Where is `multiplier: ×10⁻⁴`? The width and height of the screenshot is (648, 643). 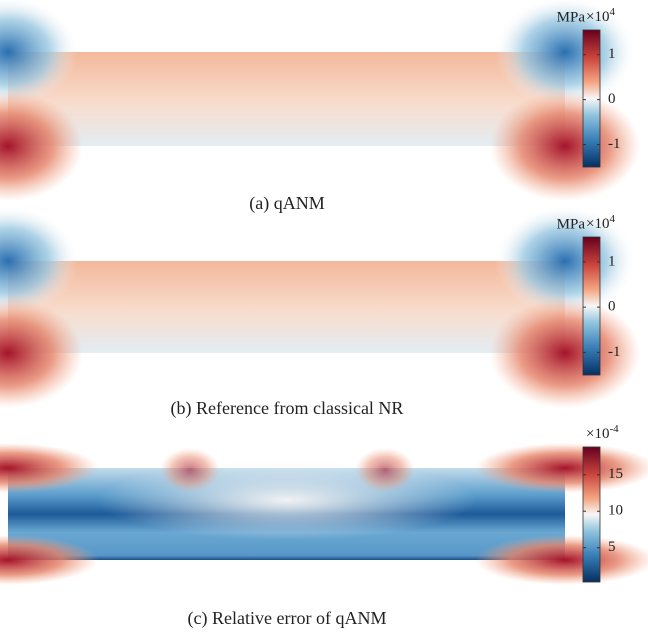 multiplier: ×10⁻⁴ is located at coordinates (602, 433).